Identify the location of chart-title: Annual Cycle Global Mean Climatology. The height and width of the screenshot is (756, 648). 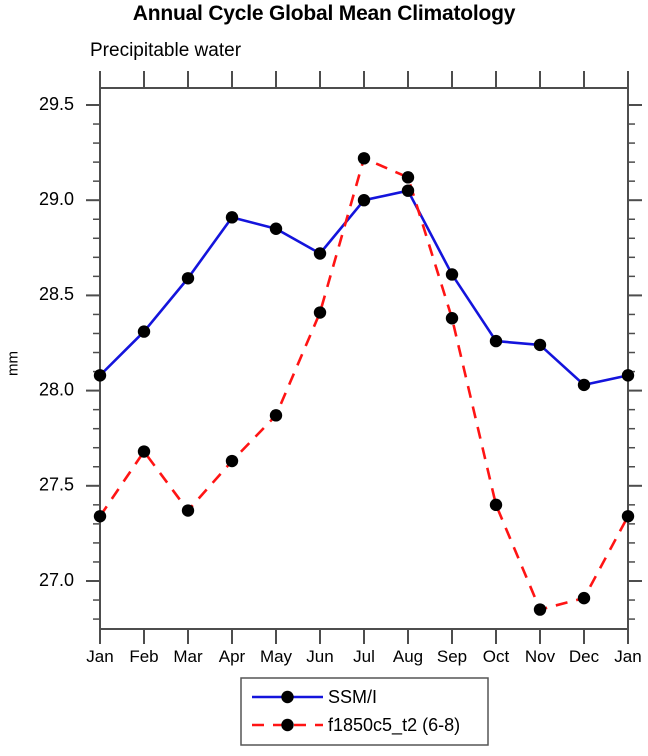
(324, 13).